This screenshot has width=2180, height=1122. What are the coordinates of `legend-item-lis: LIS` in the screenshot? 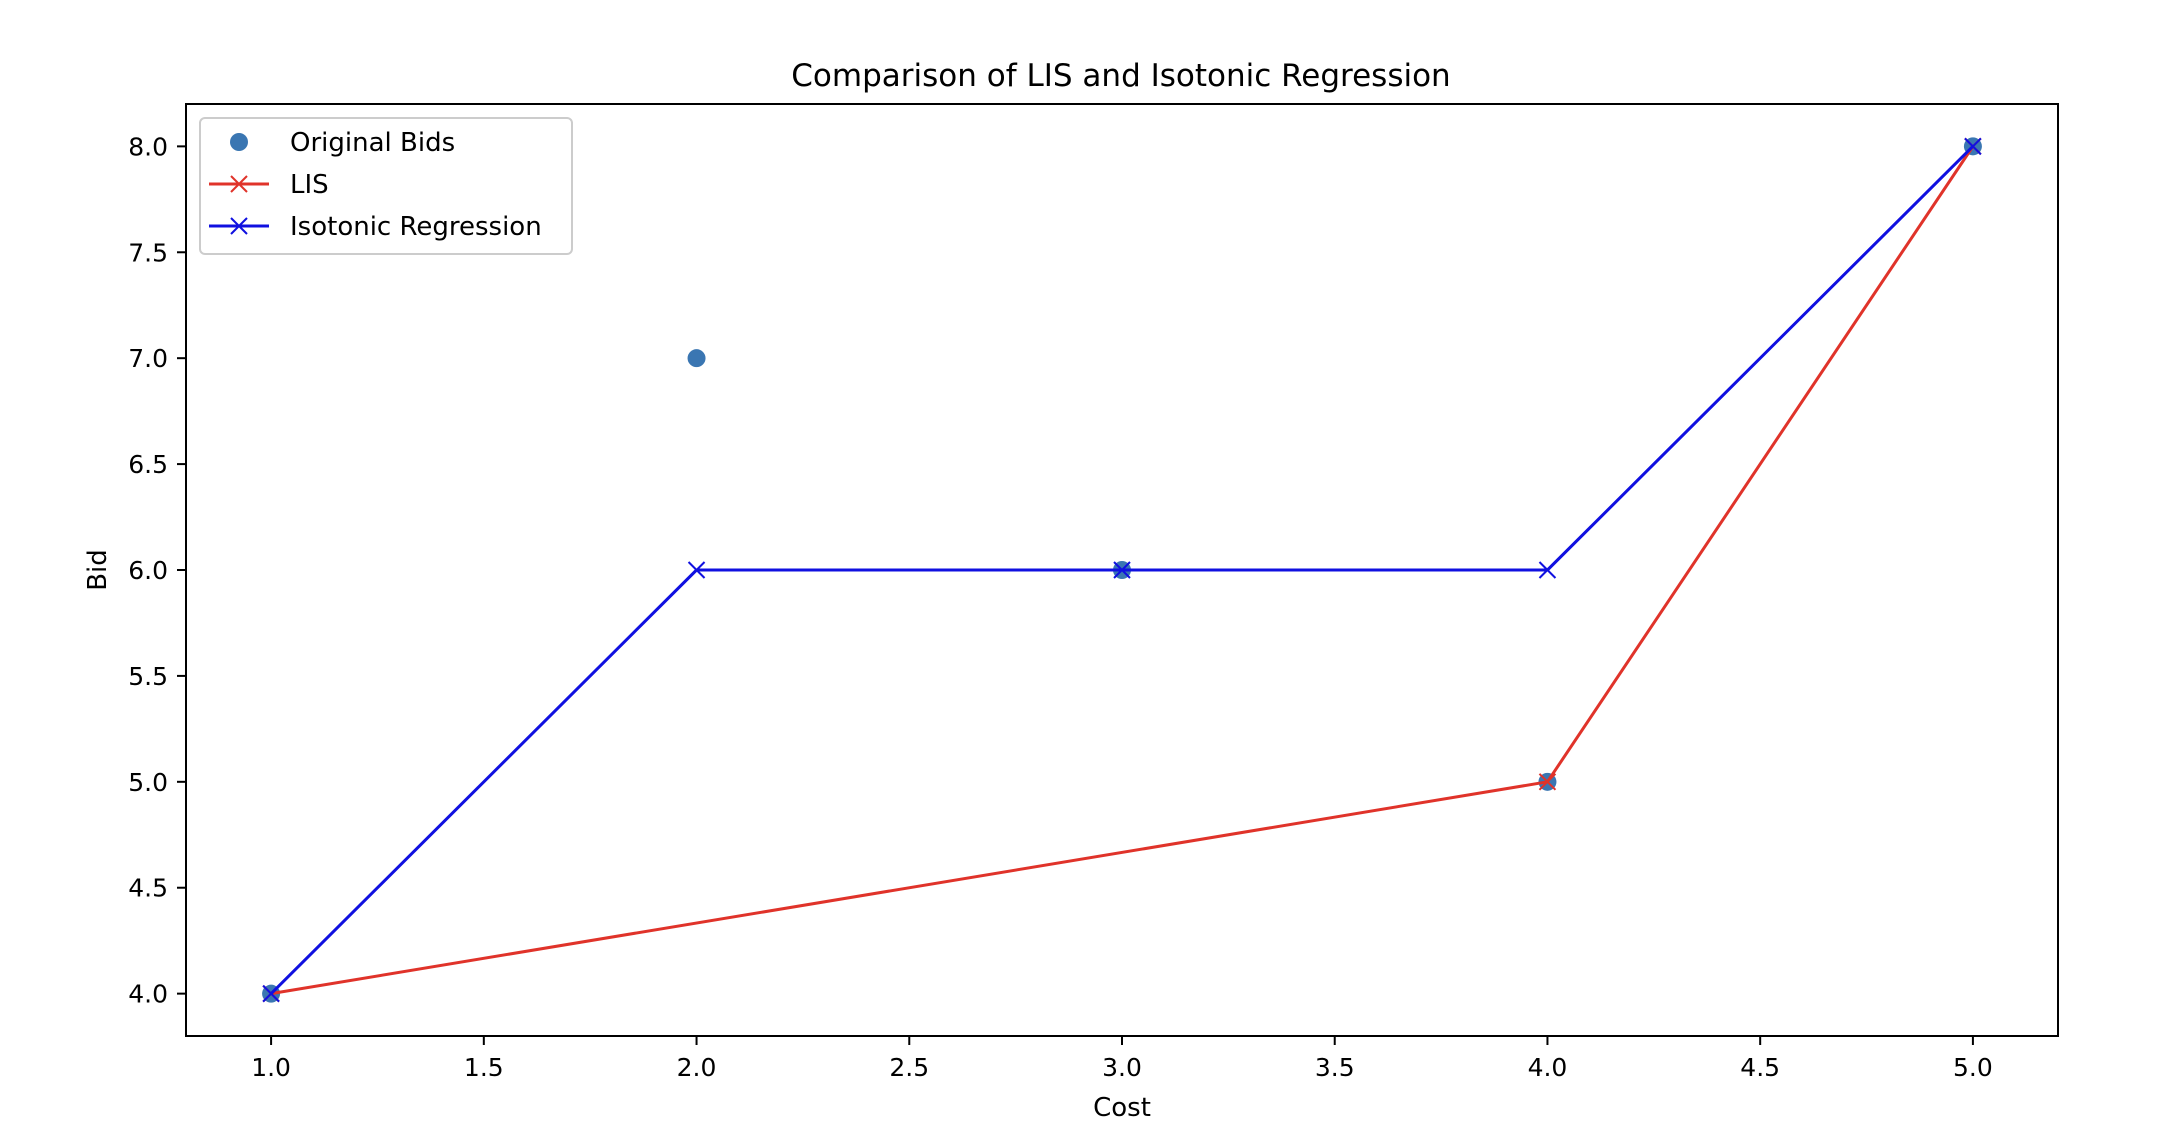 It's located at (269, 185).